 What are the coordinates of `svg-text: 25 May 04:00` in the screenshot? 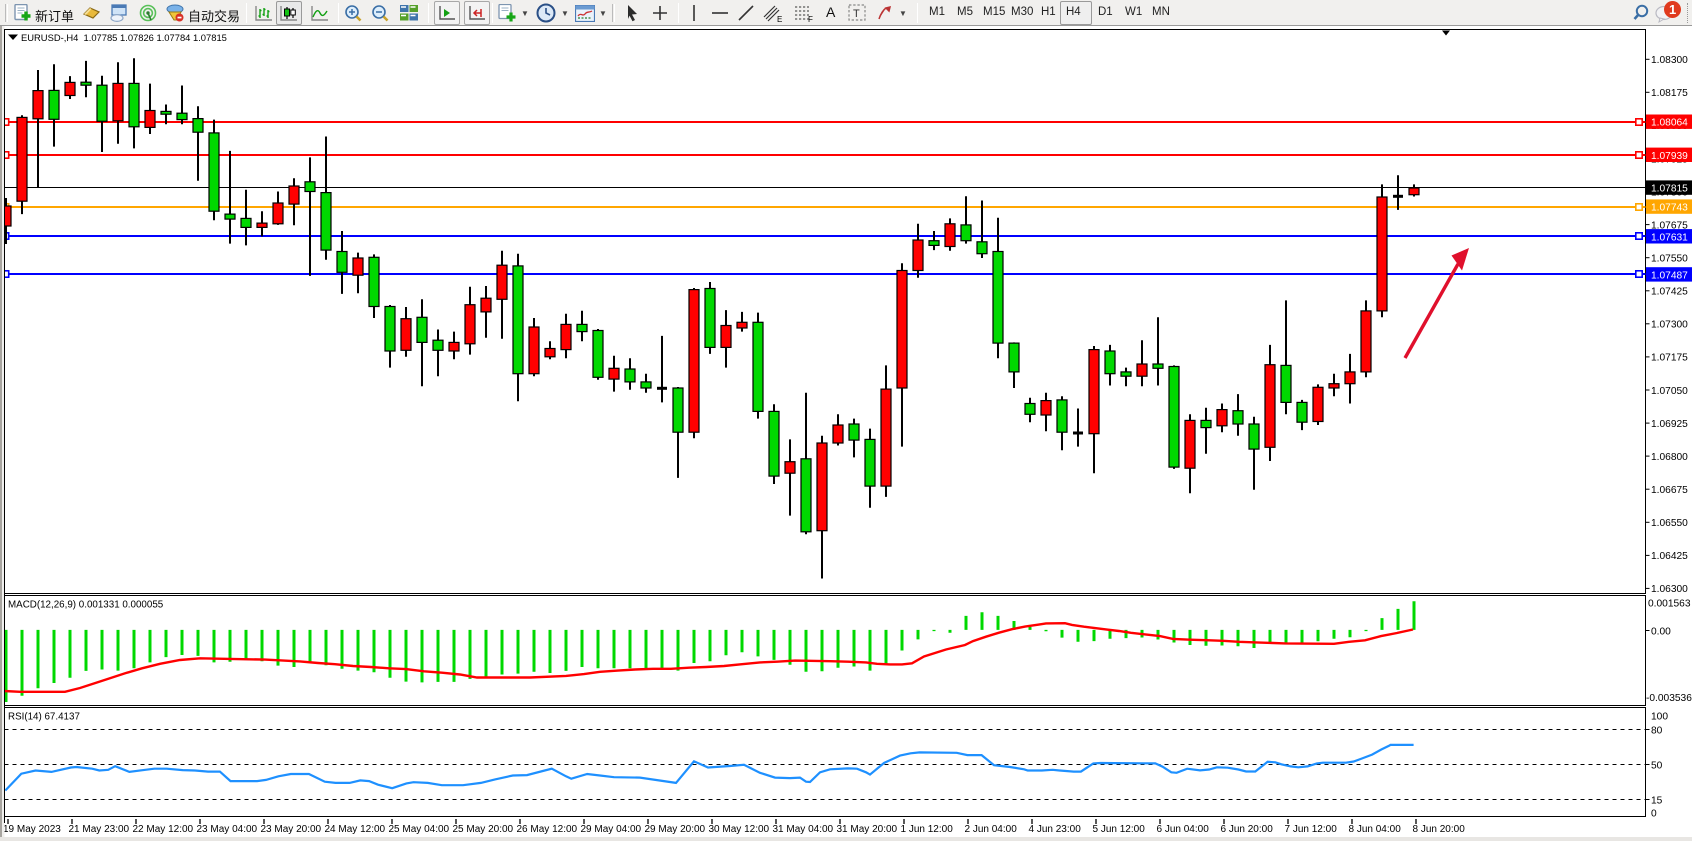 It's located at (419, 829).